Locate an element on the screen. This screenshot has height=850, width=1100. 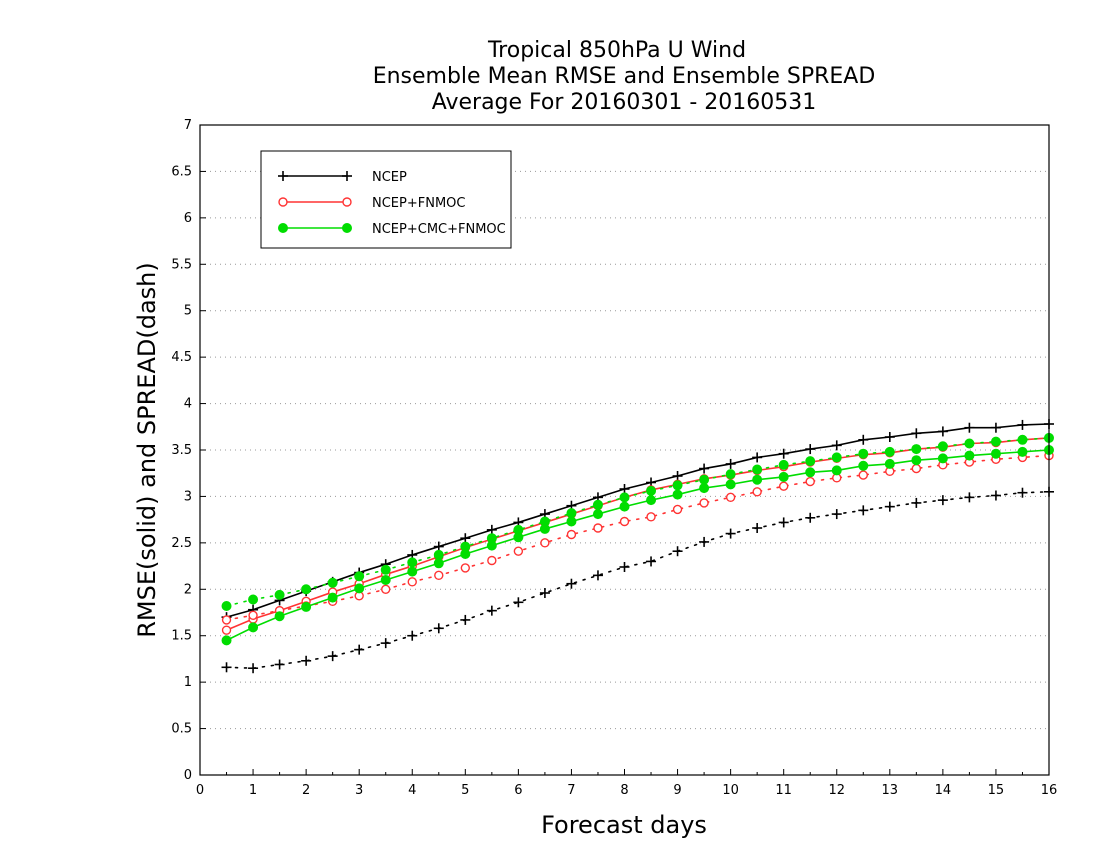
x-tick-label-14: 14 is located at coordinates (943, 790).